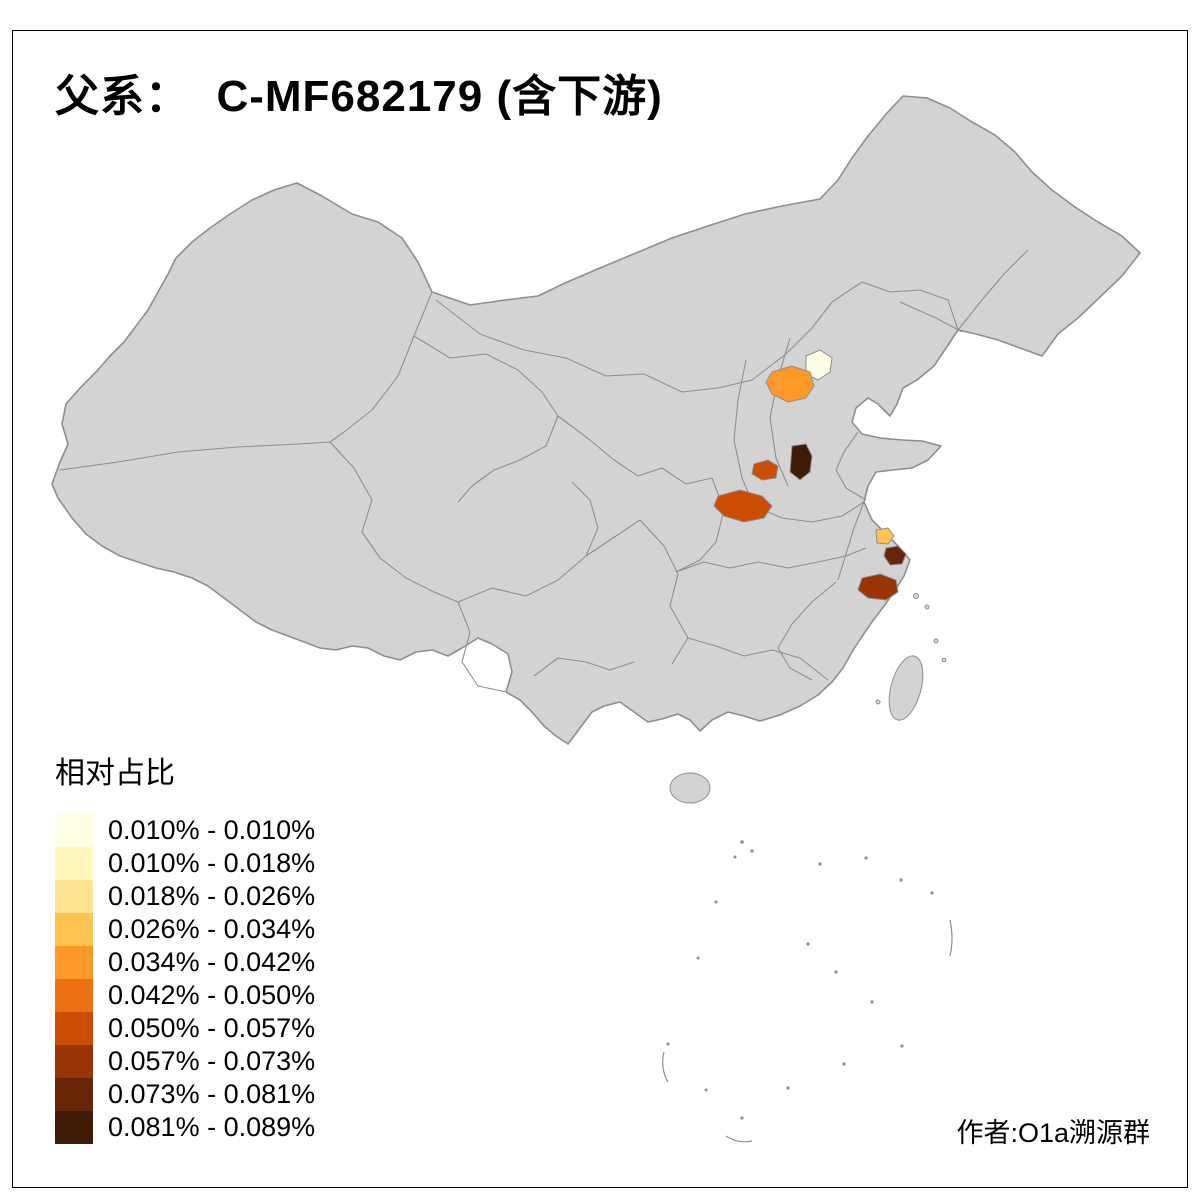 The height and width of the screenshot is (1200, 1200). Describe the element at coordinates (212, 929) in the screenshot. I see `legend-item-label: 0.026% - 0.034%` at that location.